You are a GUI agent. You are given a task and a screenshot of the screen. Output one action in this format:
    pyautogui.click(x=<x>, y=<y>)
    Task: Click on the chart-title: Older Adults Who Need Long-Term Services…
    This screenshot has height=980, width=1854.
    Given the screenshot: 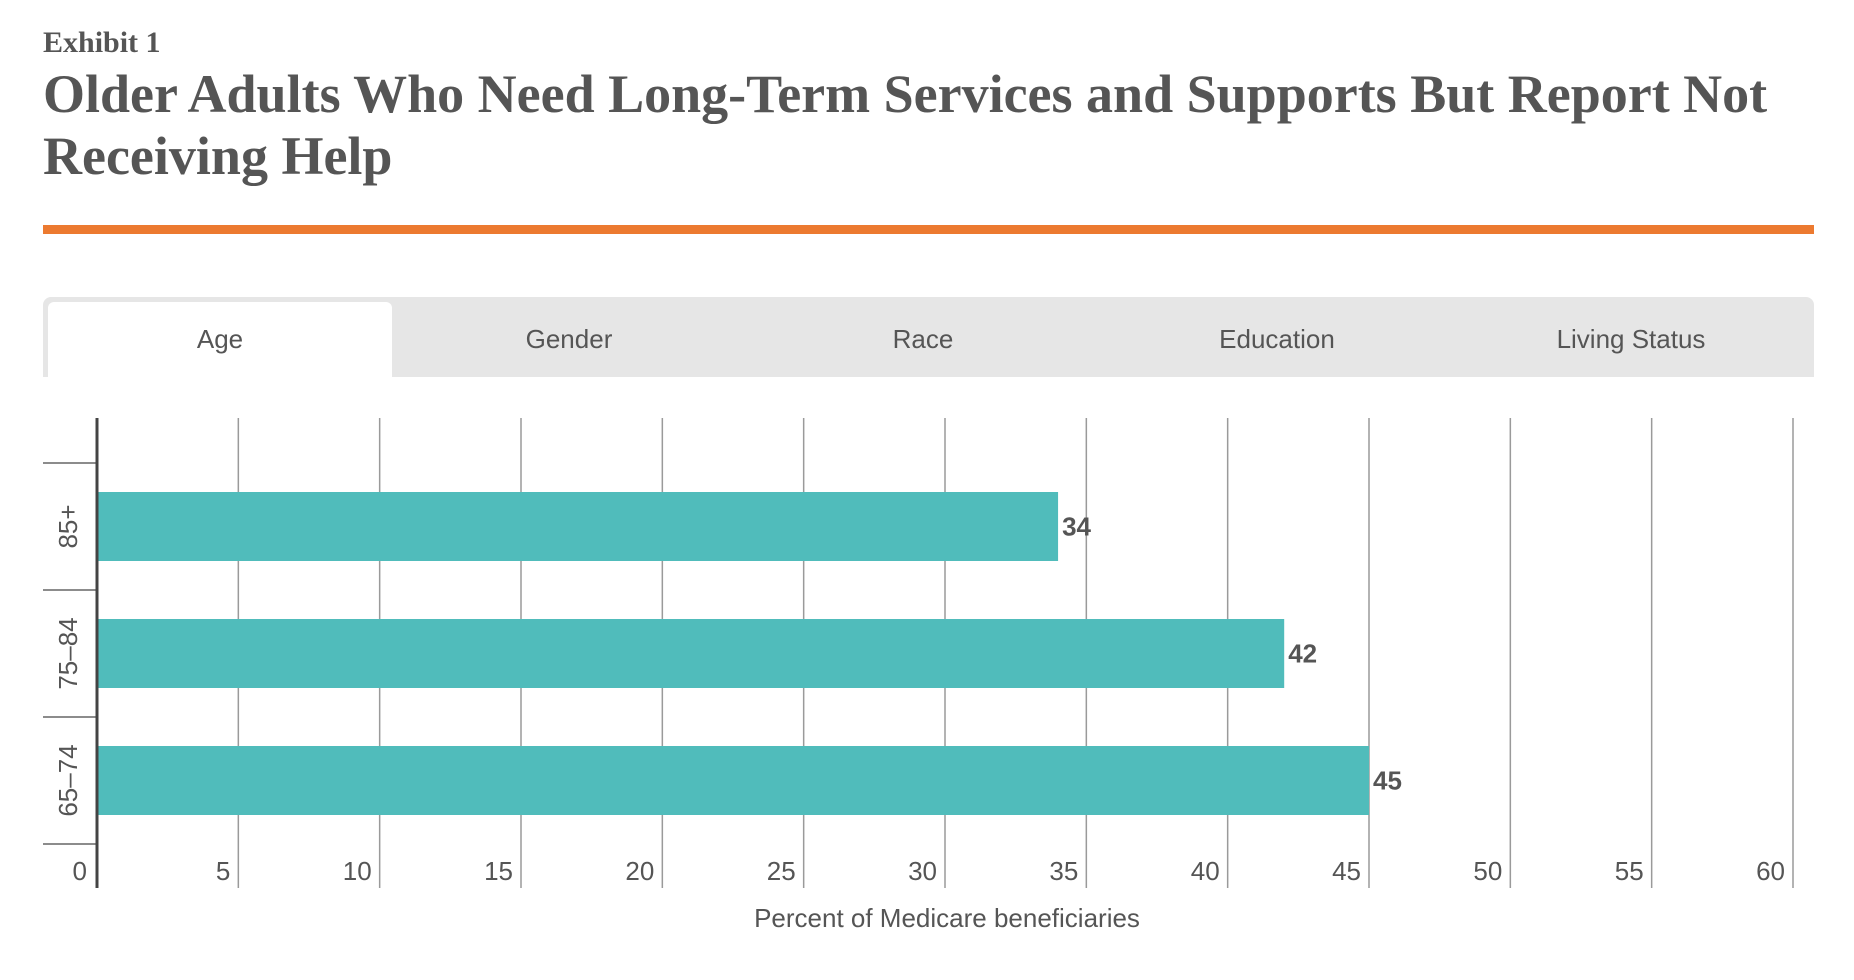 What is the action you would take?
    pyautogui.click(x=905, y=125)
    